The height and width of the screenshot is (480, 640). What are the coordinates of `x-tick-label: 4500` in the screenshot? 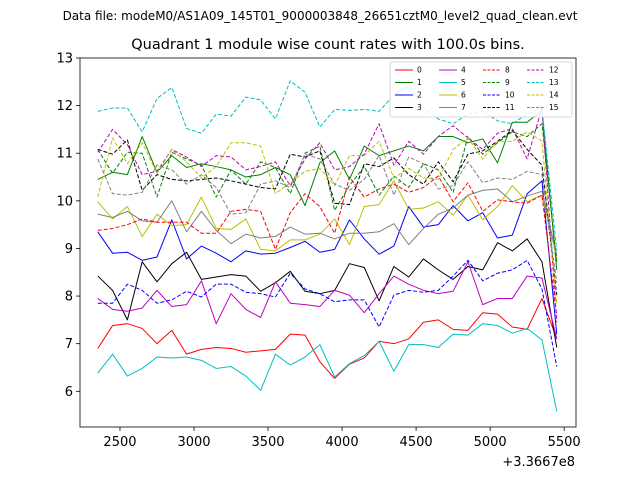 It's located at (416, 442).